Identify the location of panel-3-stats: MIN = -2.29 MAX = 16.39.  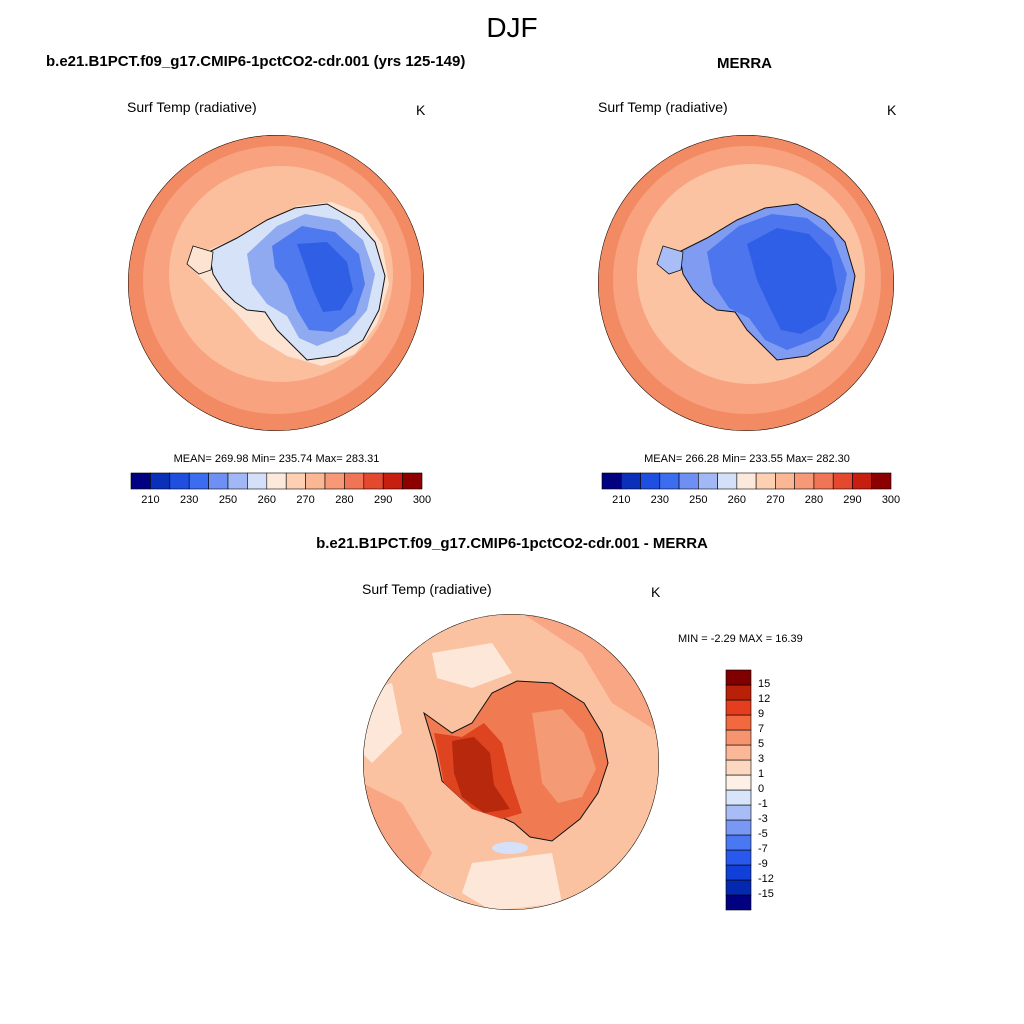
(740, 639).